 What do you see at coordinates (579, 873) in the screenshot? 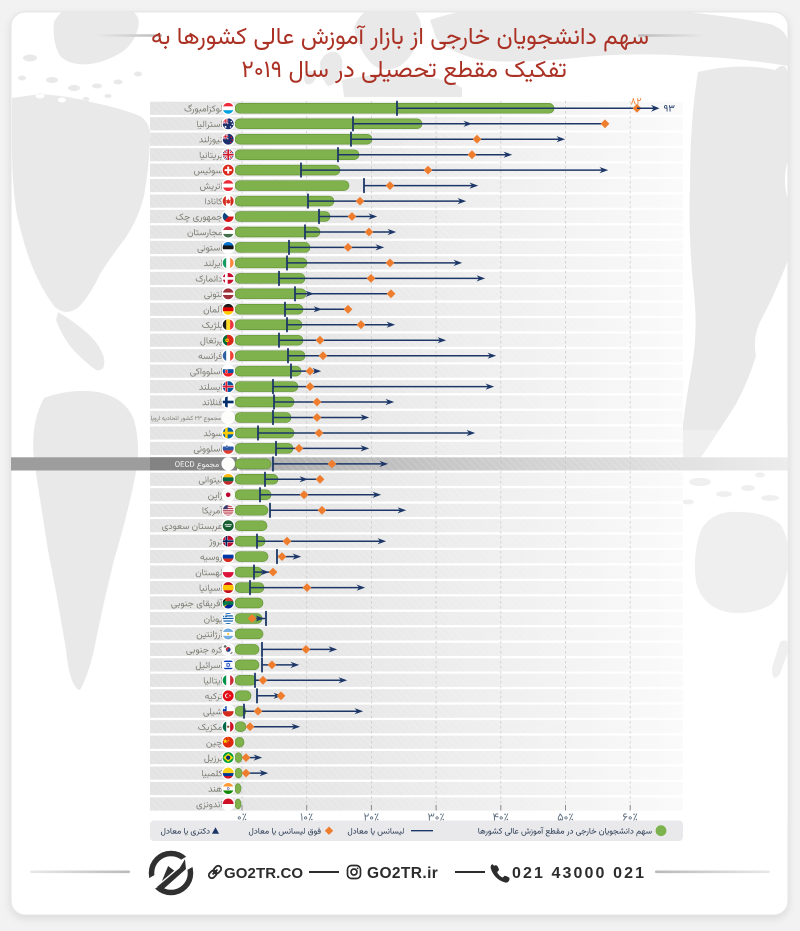
I see `svg-text: 021 43000 021` at bounding box center [579, 873].